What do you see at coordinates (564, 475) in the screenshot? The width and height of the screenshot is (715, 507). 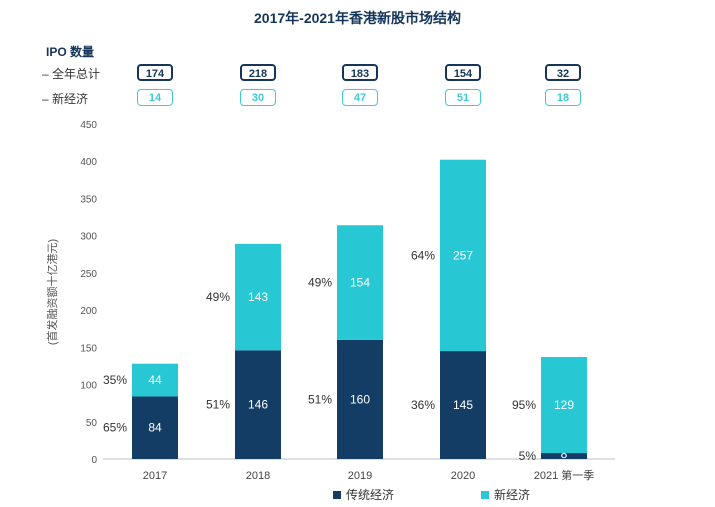 I see `x-tick-label: 2021 第一季` at bounding box center [564, 475].